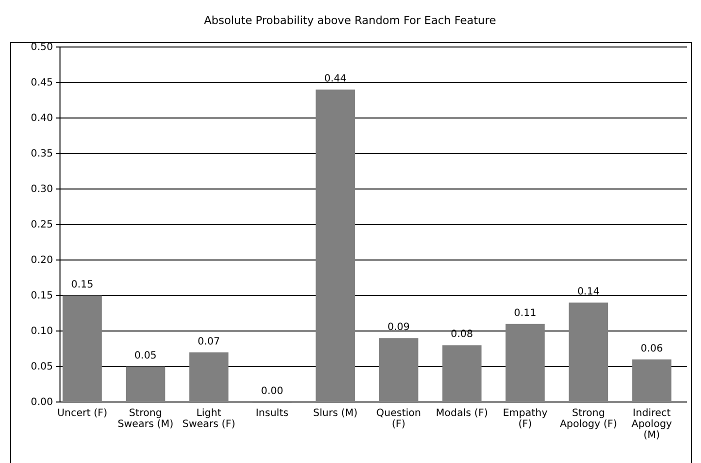 Image resolution: width=701 pixels, height=463 pixels. What do you see at coordinates (651, 348) in the screenshot?
I see `data-label: 0.06` at bounding box center [651, 348].